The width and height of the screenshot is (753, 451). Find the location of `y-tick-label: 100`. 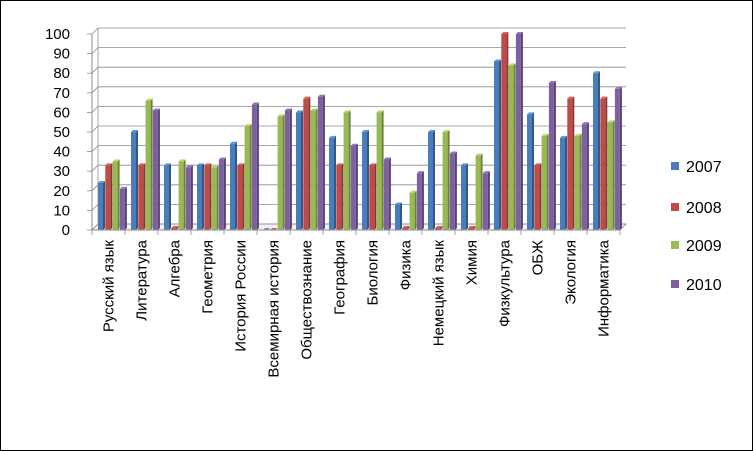

y-tick-label: 100 is located at coordinates (57, 34).